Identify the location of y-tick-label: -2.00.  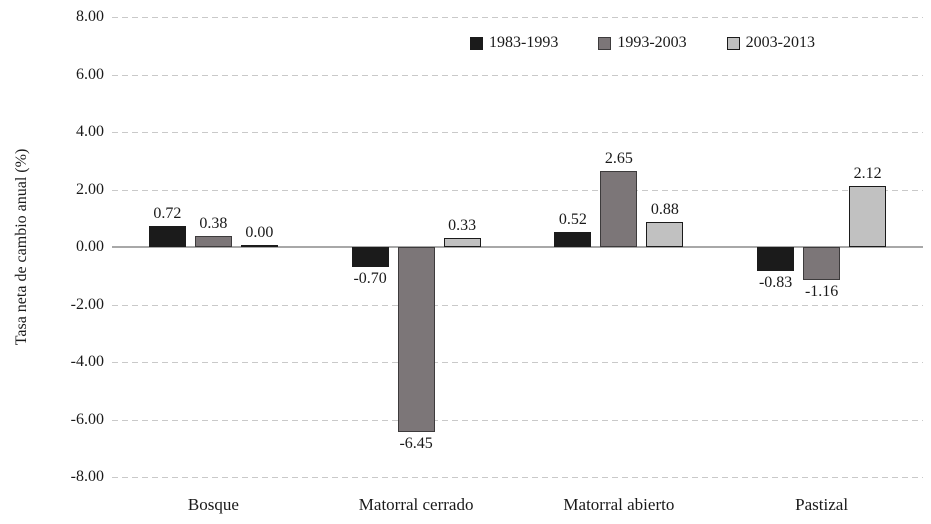
(87, 304).